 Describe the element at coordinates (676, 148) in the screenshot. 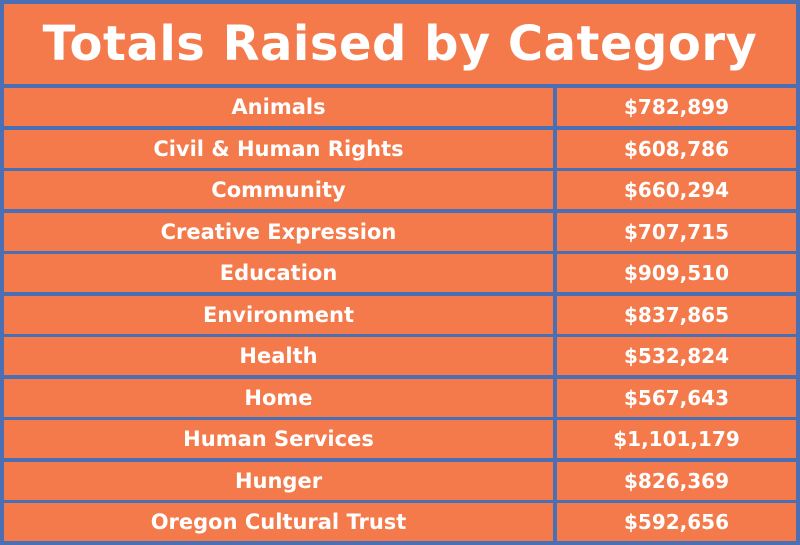

I see `amount-cell: $608,786` at that location.